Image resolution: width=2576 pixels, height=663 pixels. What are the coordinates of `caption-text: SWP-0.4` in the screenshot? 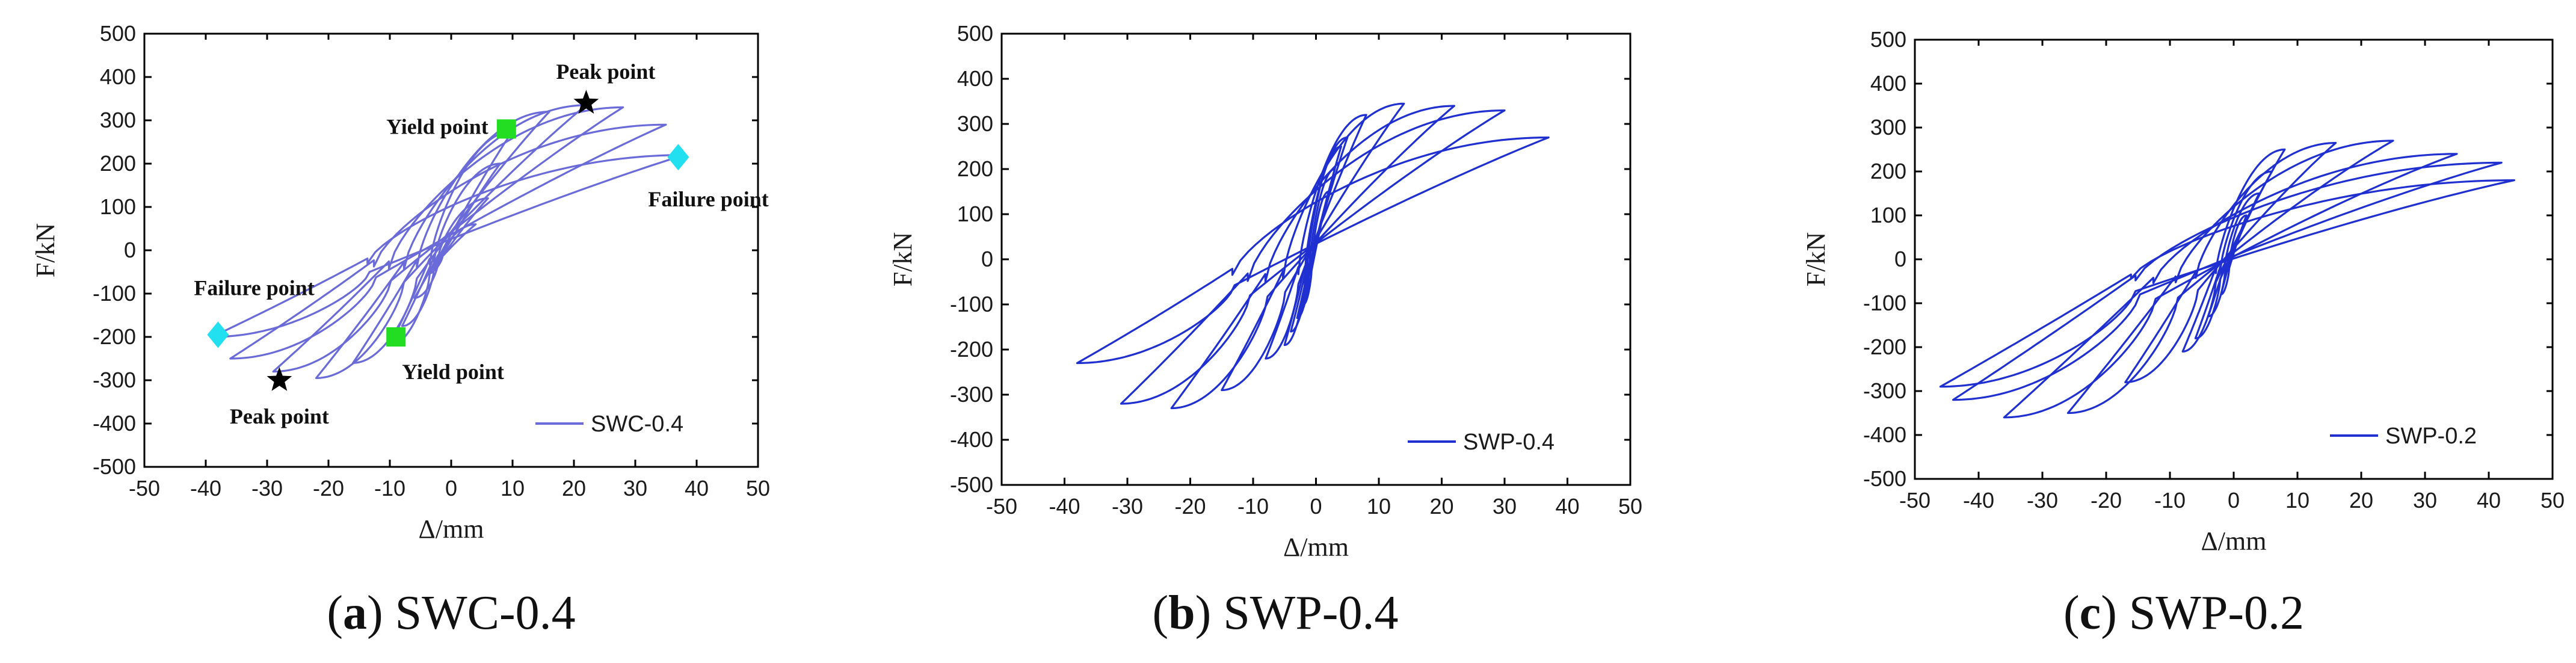 It's located at (1304, 613).